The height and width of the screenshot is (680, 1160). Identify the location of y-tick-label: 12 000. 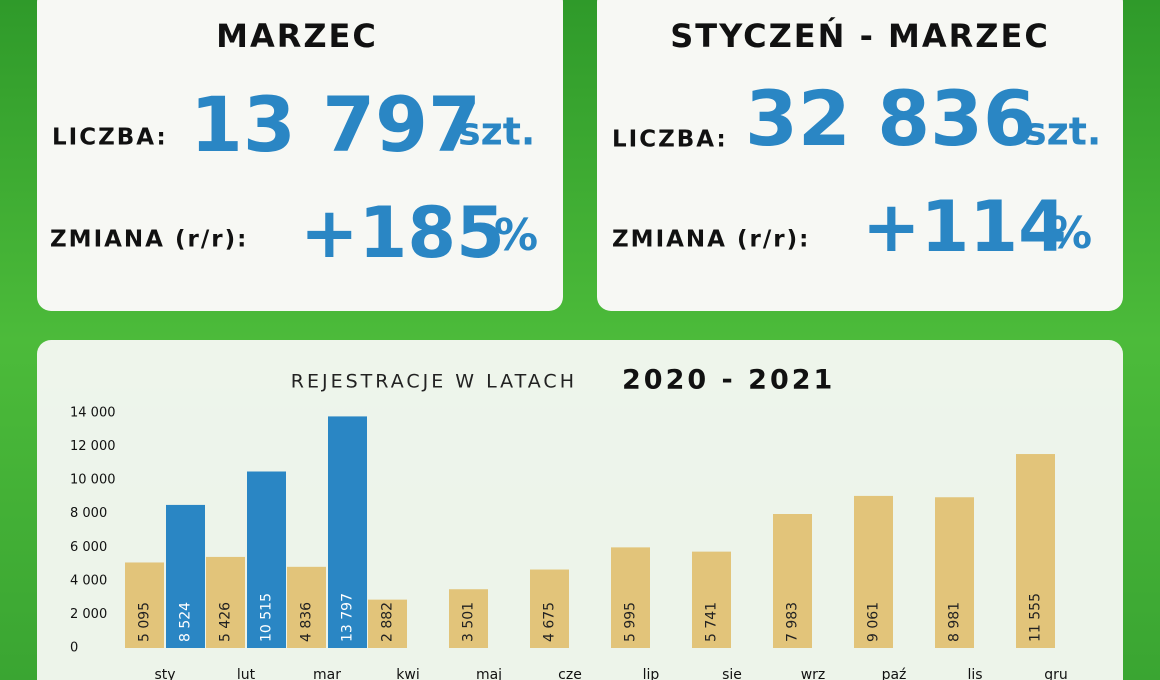
(93, 446).